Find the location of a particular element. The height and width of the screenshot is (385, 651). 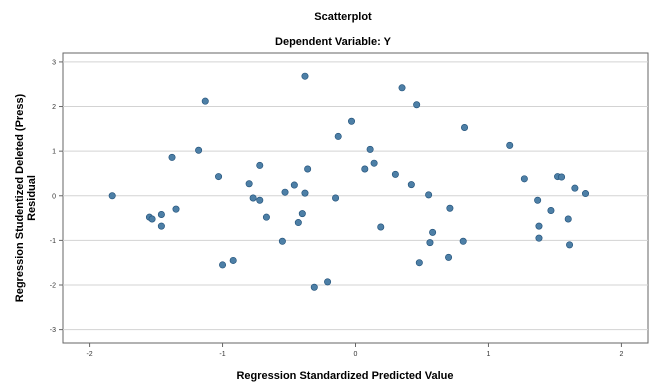

x-tick-label: 1 is located at coordinates (489, 354).